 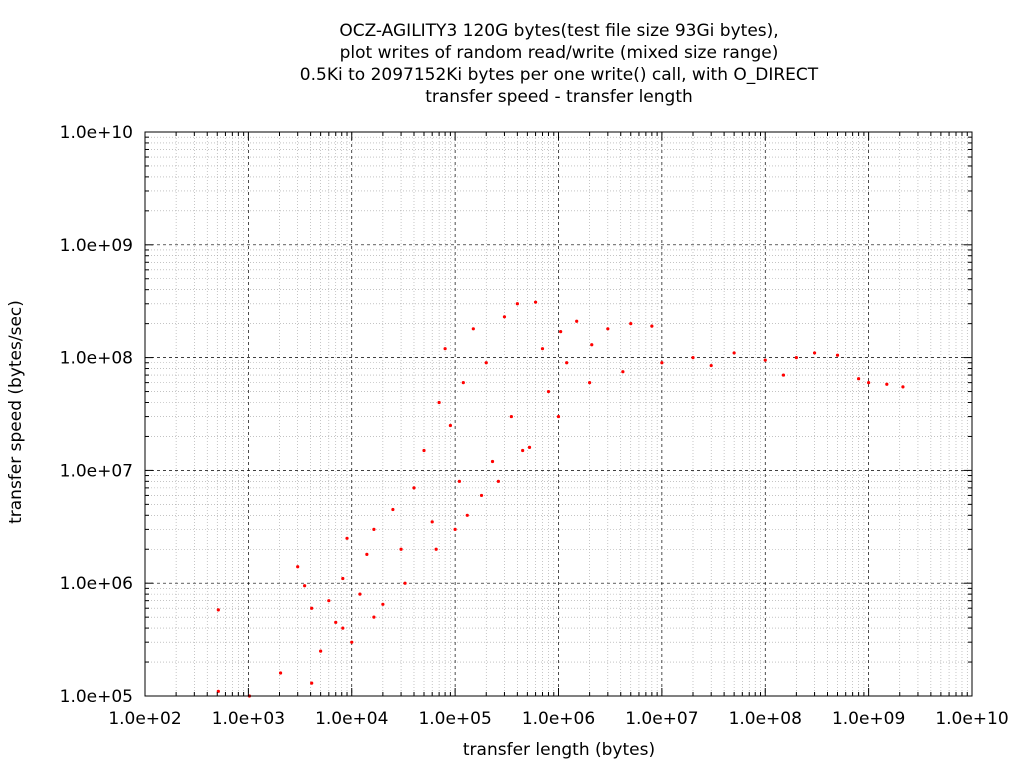 What do you see at coordinates (96, 246) in the screenshot?
I see `y-tick-label: 1.0e+09` at bounding box center [96, 246].